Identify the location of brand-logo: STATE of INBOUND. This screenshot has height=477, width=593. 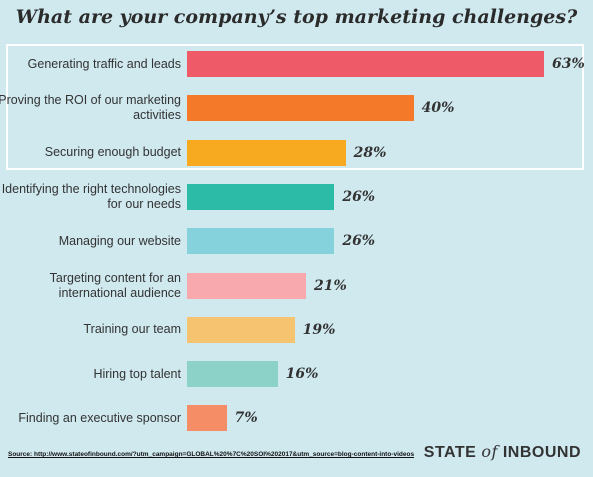
(502, 452).